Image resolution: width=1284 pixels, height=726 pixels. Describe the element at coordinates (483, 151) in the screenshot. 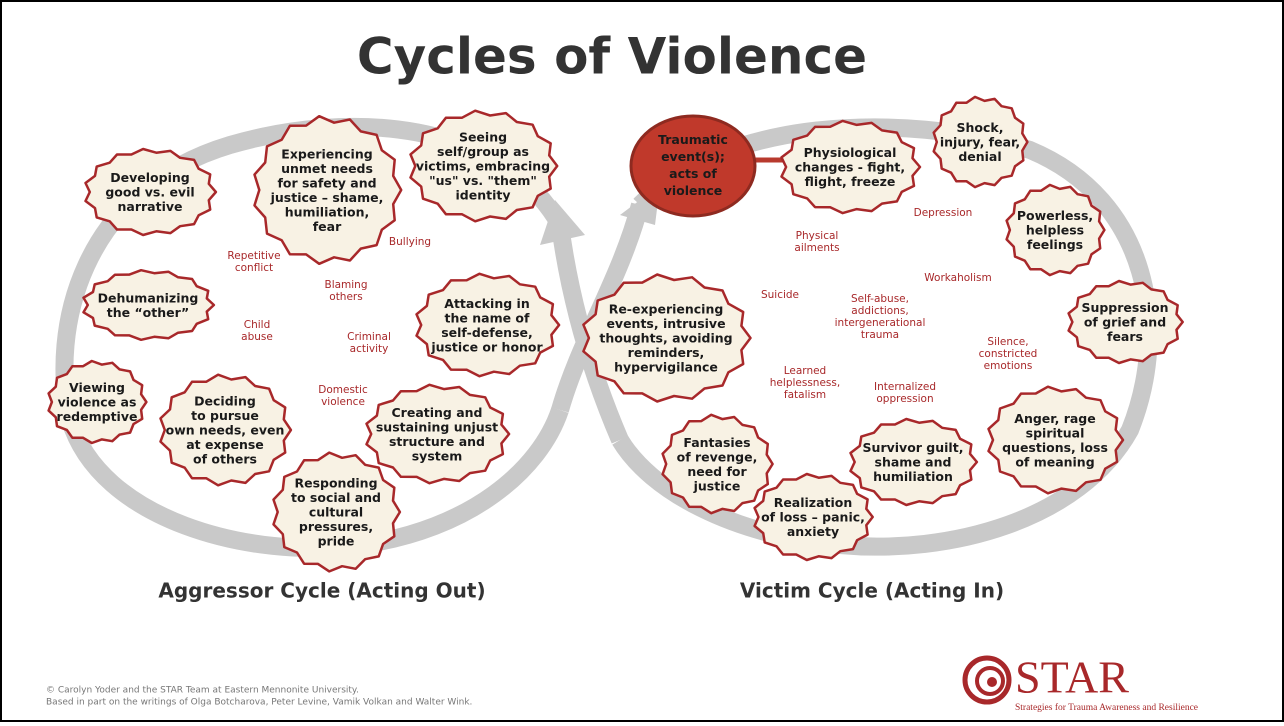

I see `node-text: self/group as` at that location.